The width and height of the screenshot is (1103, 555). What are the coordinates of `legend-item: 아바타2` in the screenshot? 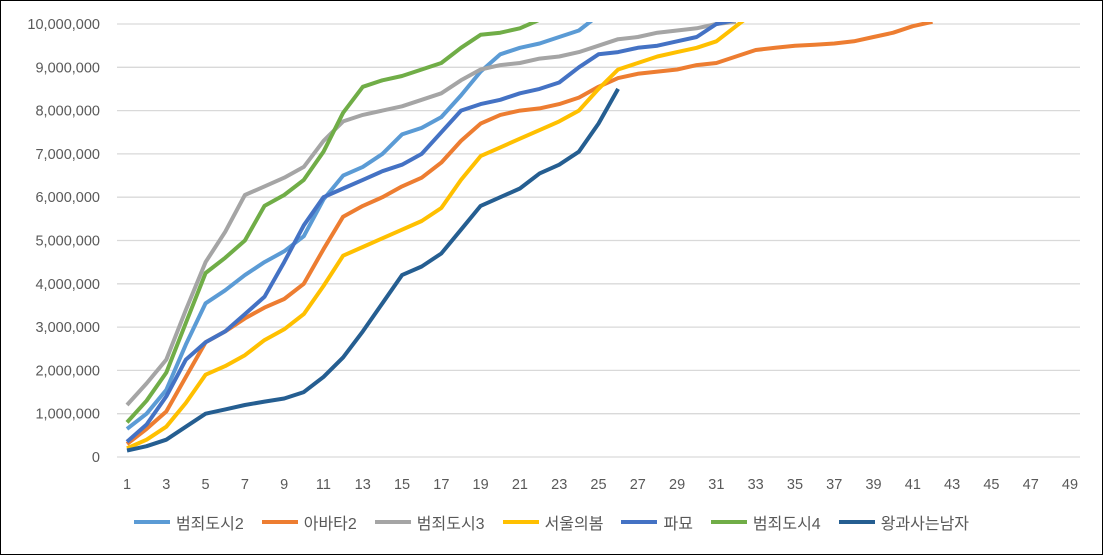 It's located at (309, 522).